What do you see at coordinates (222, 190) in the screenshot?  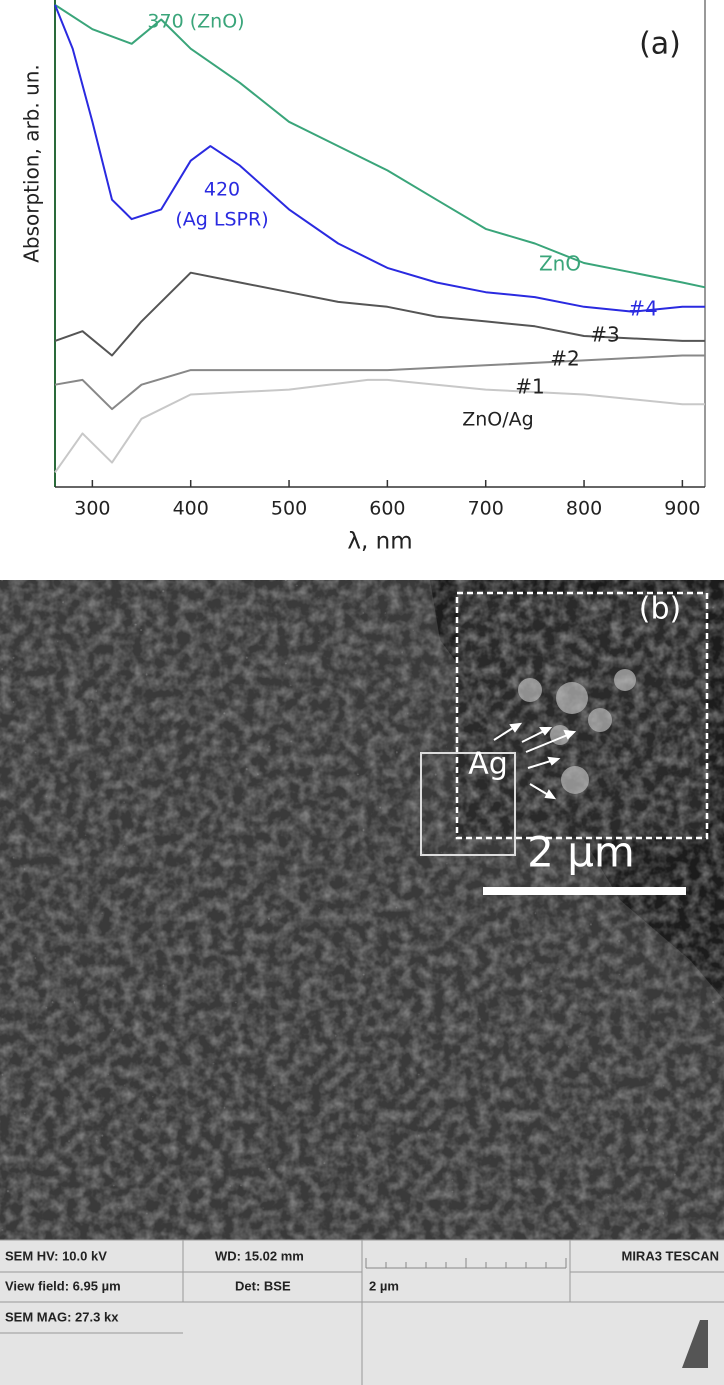 I see `annotation: 420` at bounding box center [222, 190].